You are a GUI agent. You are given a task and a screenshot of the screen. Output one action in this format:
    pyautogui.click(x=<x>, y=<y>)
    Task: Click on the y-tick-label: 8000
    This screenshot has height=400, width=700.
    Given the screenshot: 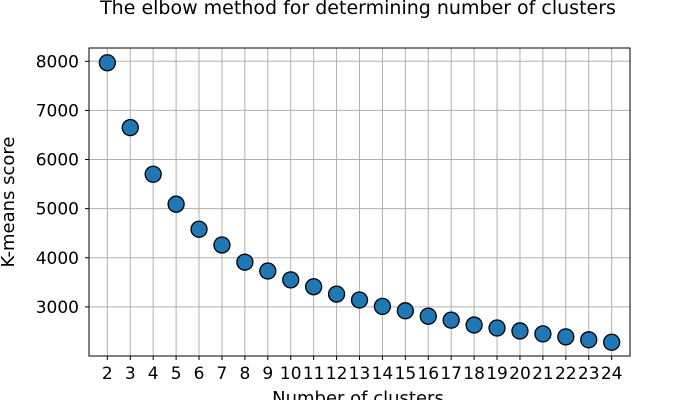 What is the action you would take?
    pyautogui.click(x=57, y=62)
    